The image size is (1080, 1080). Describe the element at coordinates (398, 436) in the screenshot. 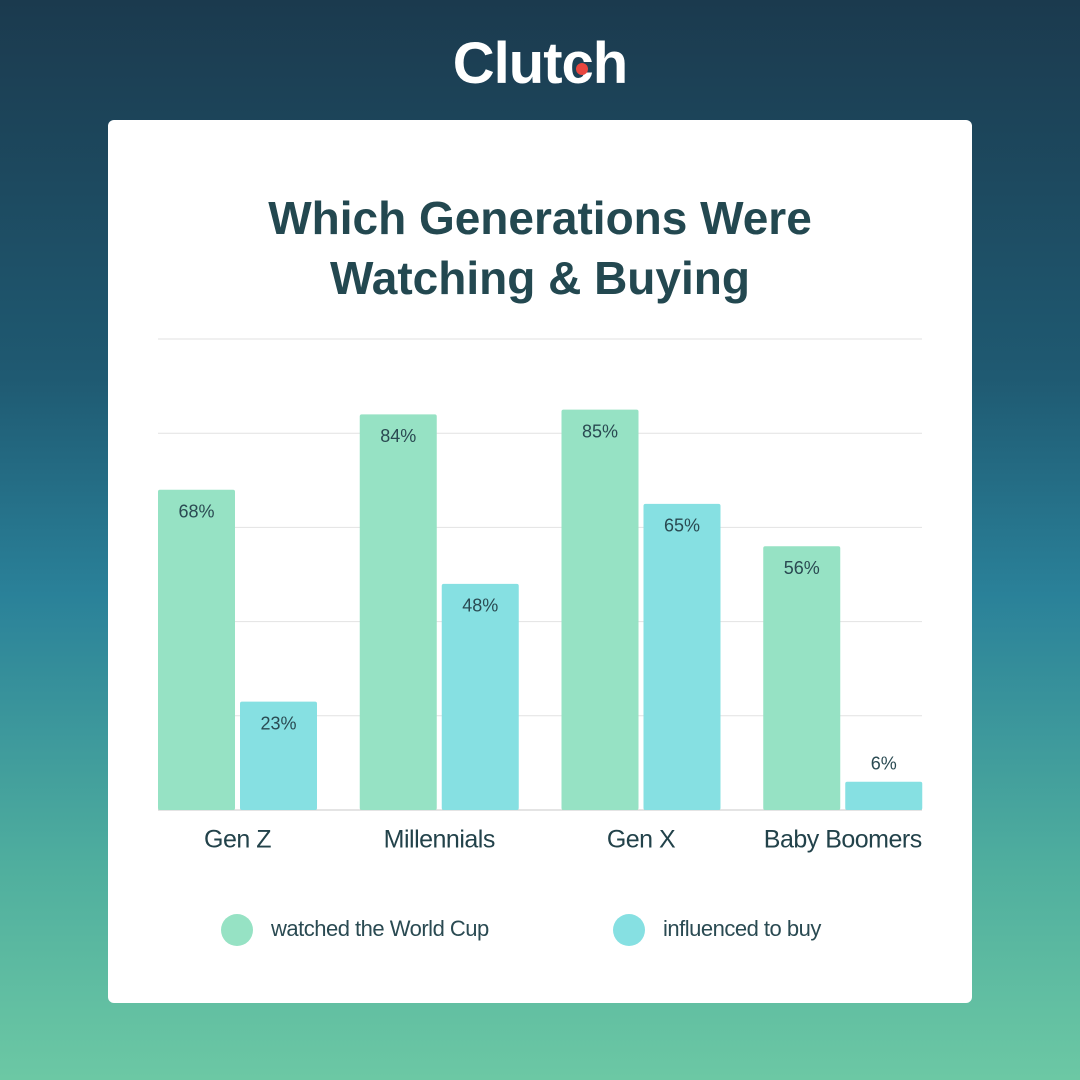

I see `data-label: 84%` at that location.